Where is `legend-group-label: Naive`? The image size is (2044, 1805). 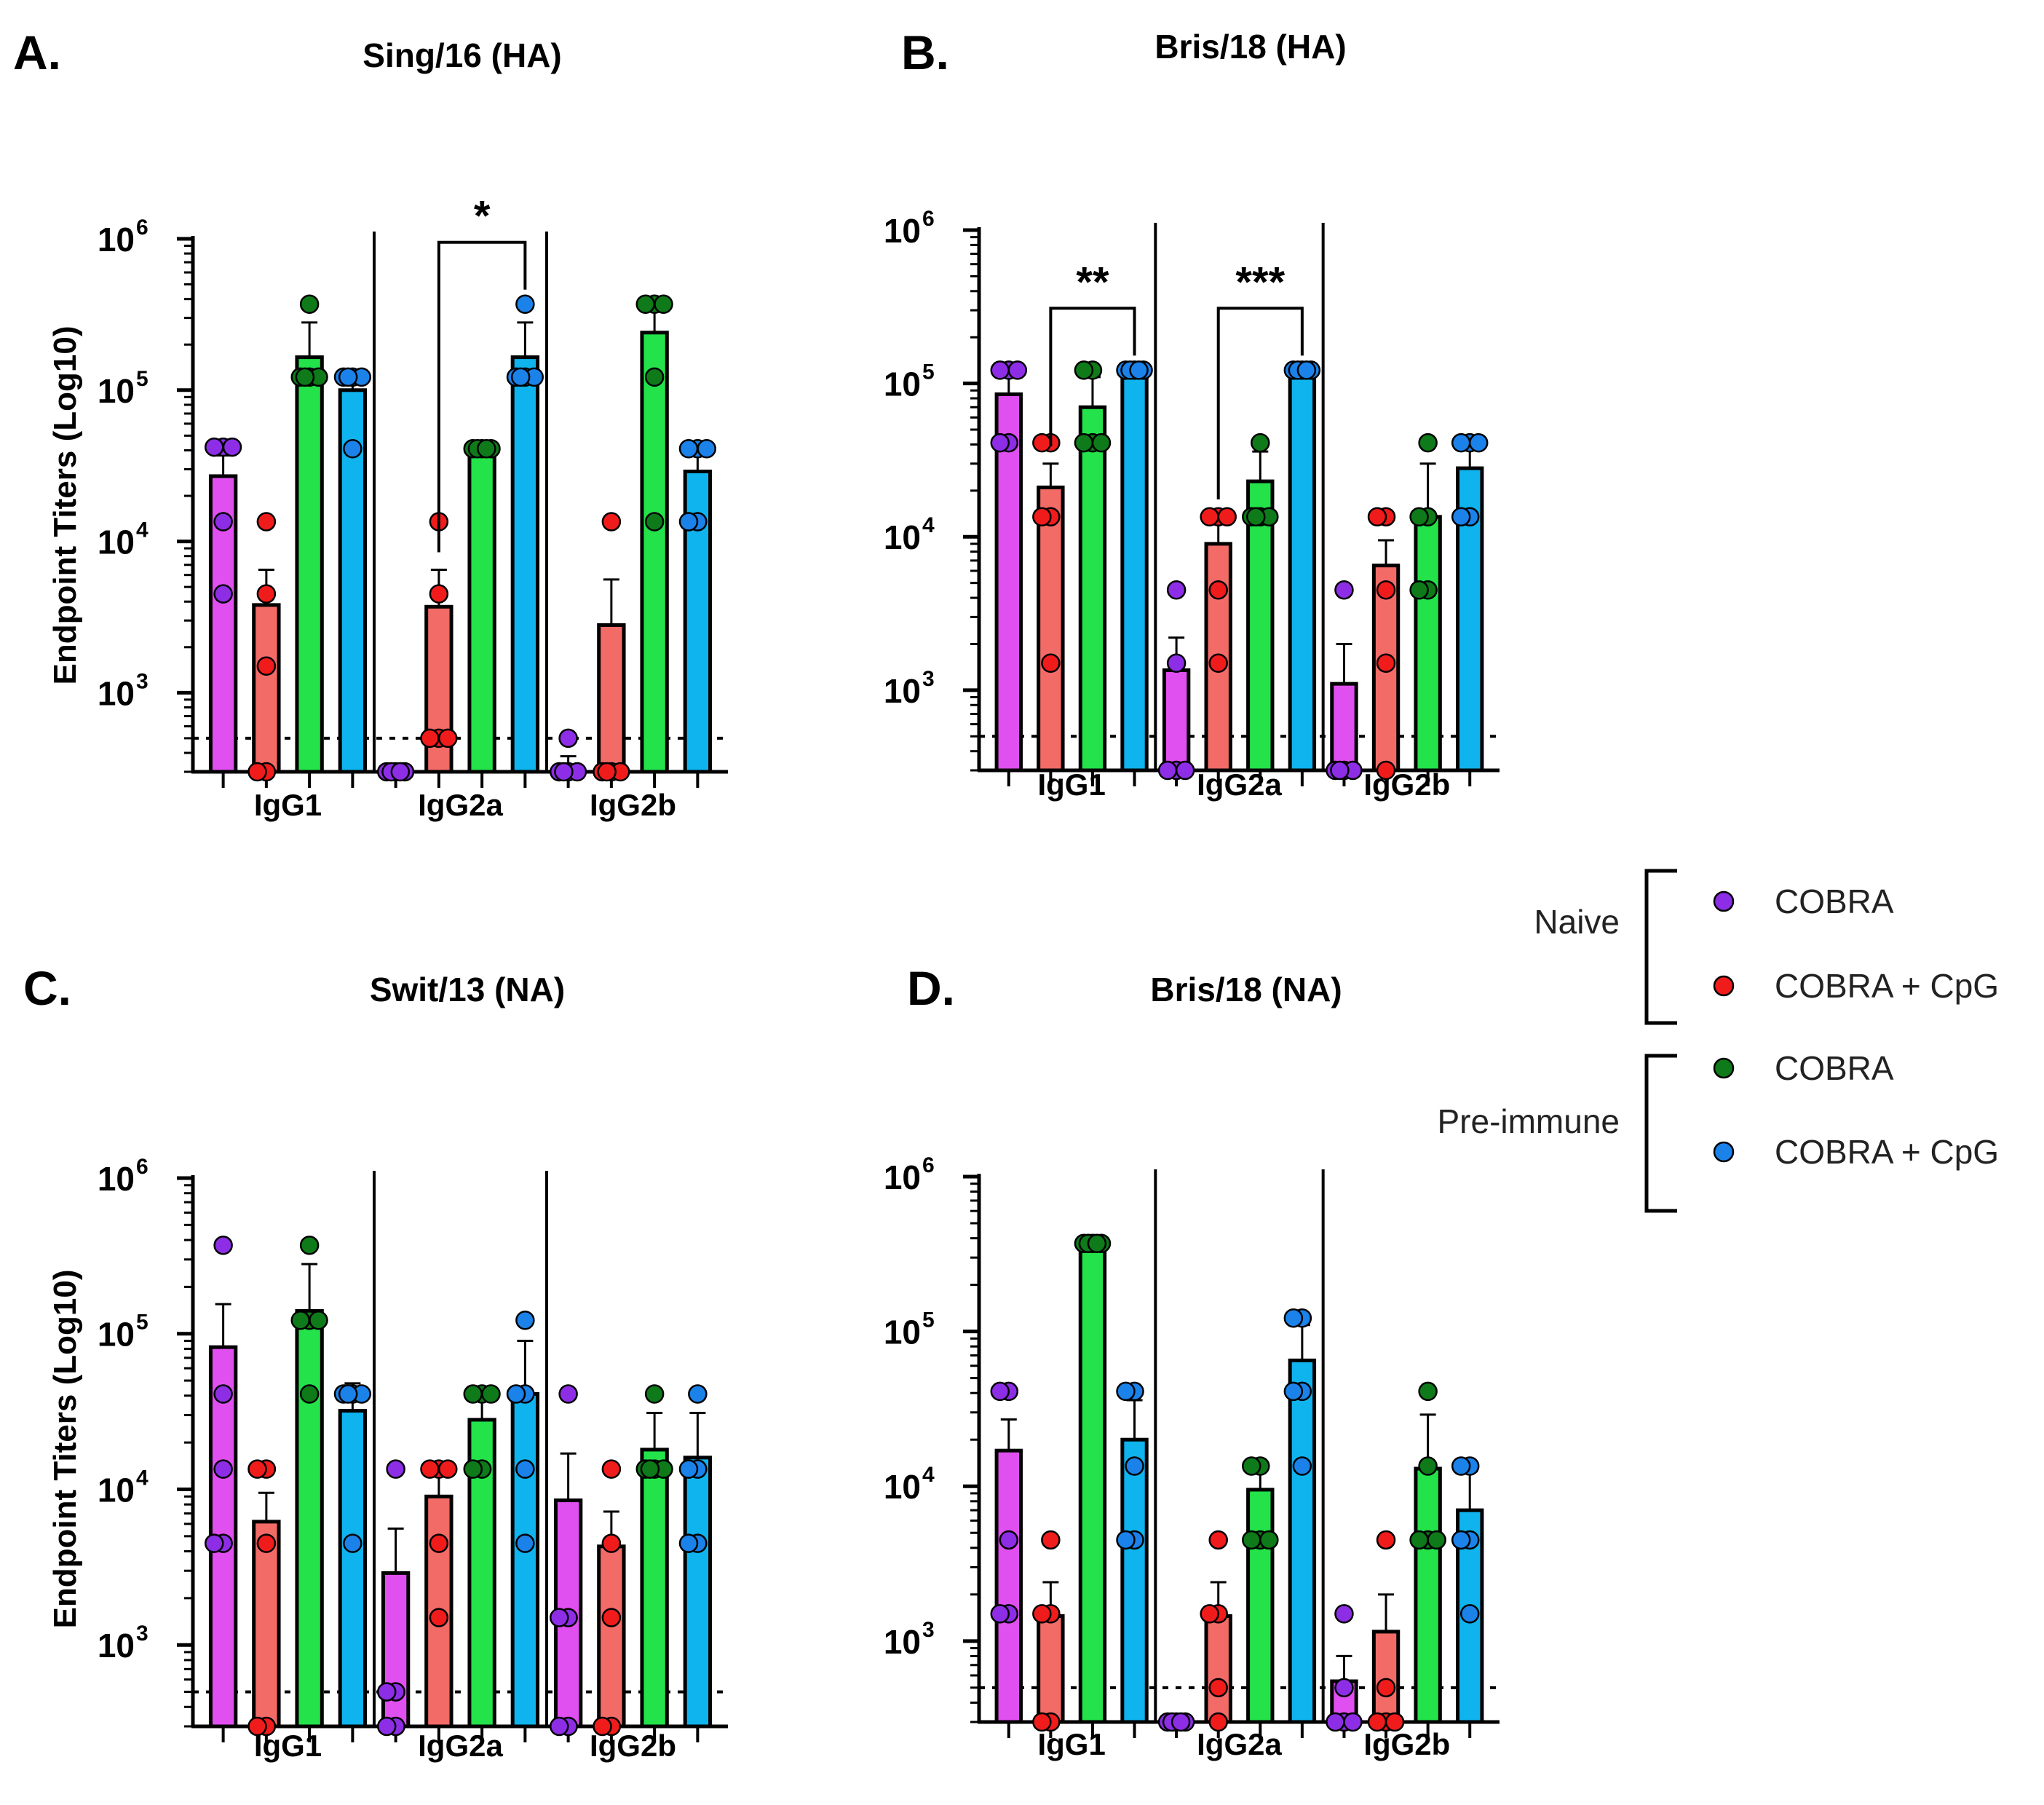 legend-group-label: Naive is located at coordinates (1577, 922).